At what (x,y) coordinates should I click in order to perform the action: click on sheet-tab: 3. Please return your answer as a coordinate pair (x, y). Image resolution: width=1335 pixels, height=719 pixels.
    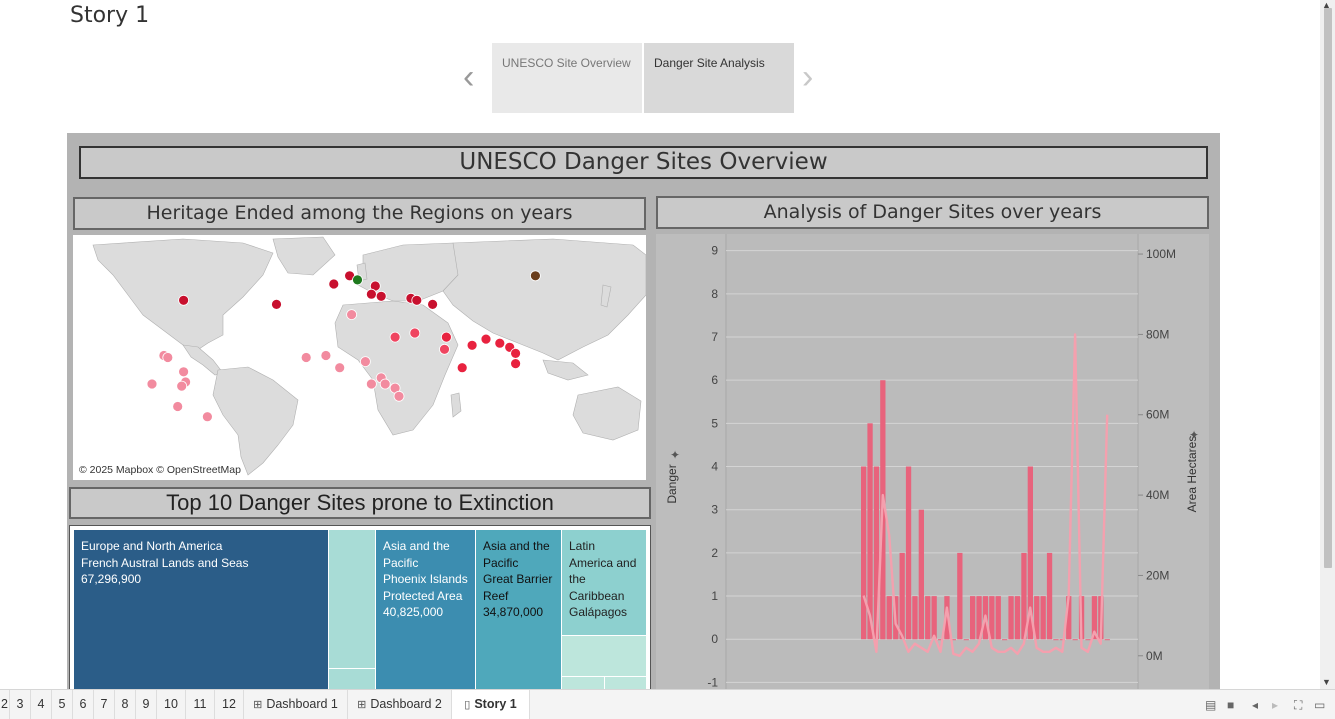
    Looking at the image, I should click on (20, 704).